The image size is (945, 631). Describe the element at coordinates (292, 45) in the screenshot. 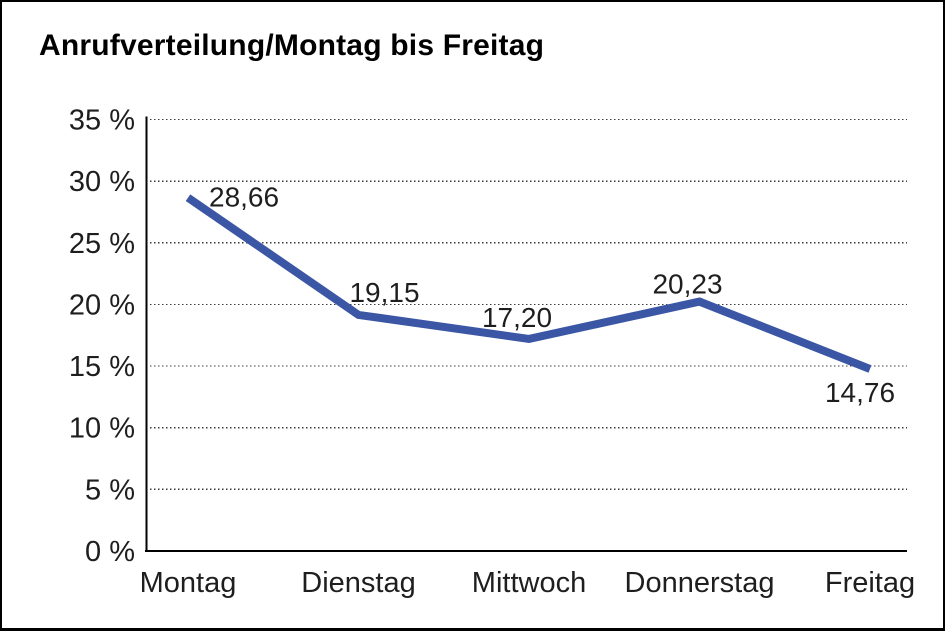

I see `chart-title: Anrufverteilung/Montag bis Freitag` at that location.